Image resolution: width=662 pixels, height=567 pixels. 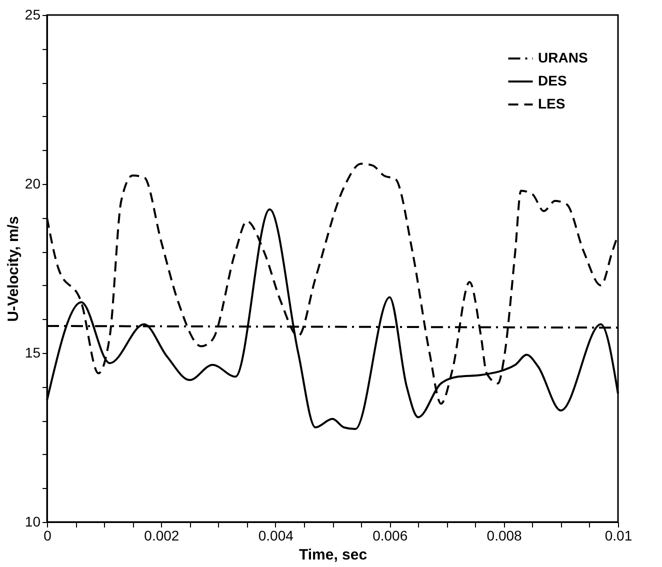 I want to click on x-tick-label: 0.008, so click(x=504, y=536).